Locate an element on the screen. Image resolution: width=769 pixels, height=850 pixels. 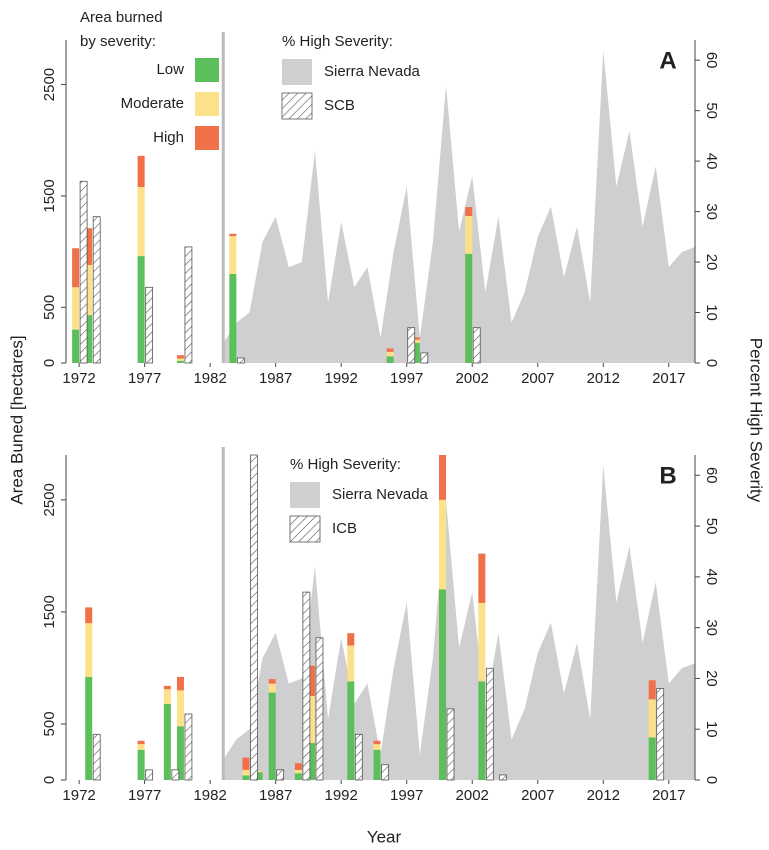
legend-label: Moderate is located at coordinates (152, 103).